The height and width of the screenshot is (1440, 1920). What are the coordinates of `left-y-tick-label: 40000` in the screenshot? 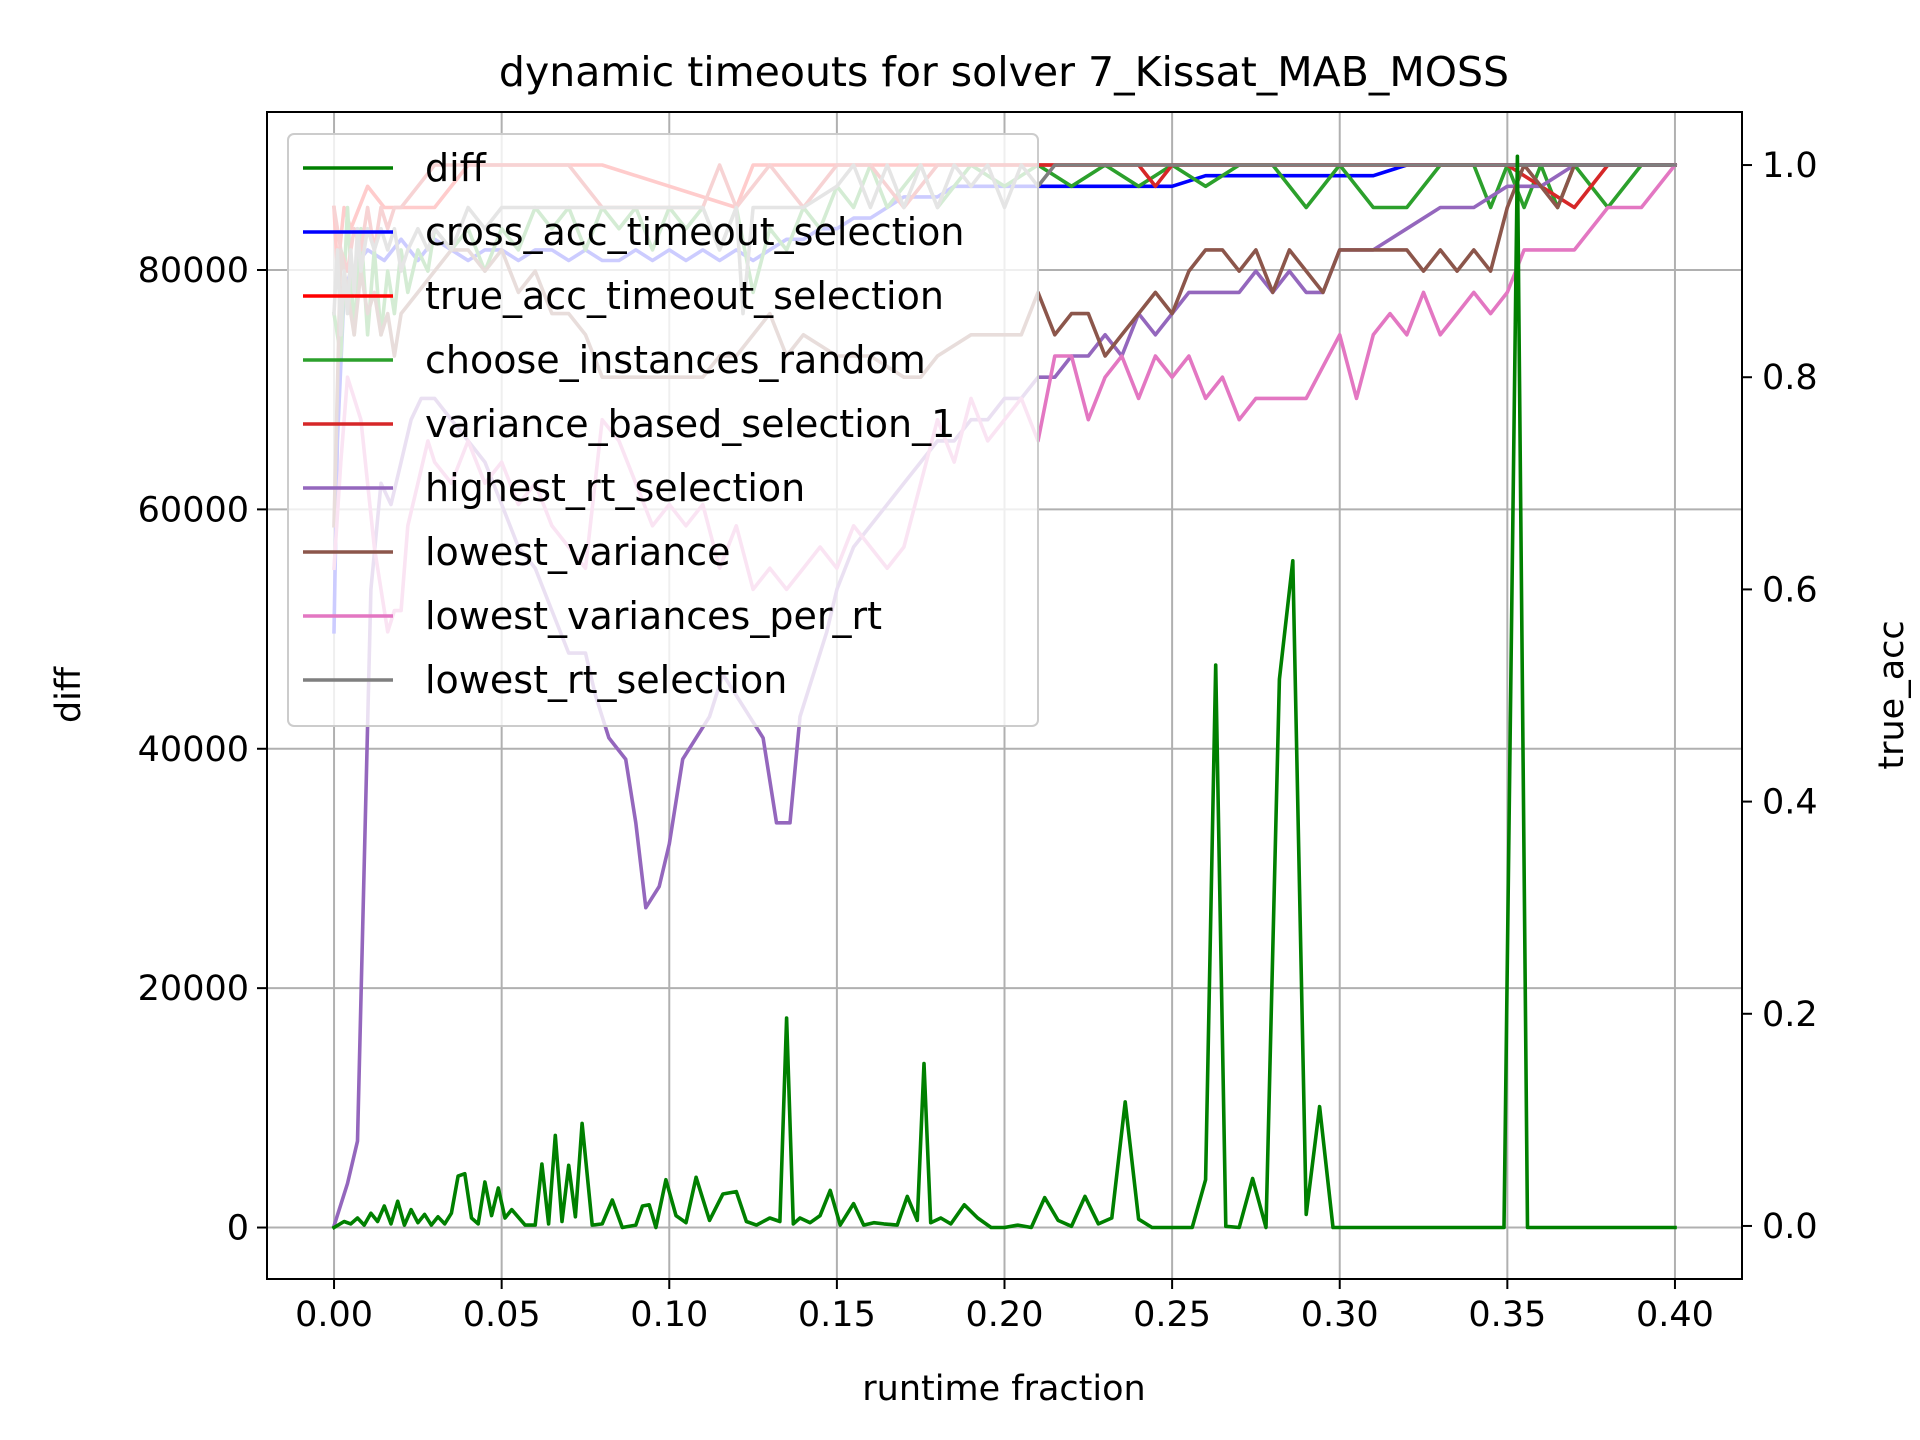 It's located at (193, 750).